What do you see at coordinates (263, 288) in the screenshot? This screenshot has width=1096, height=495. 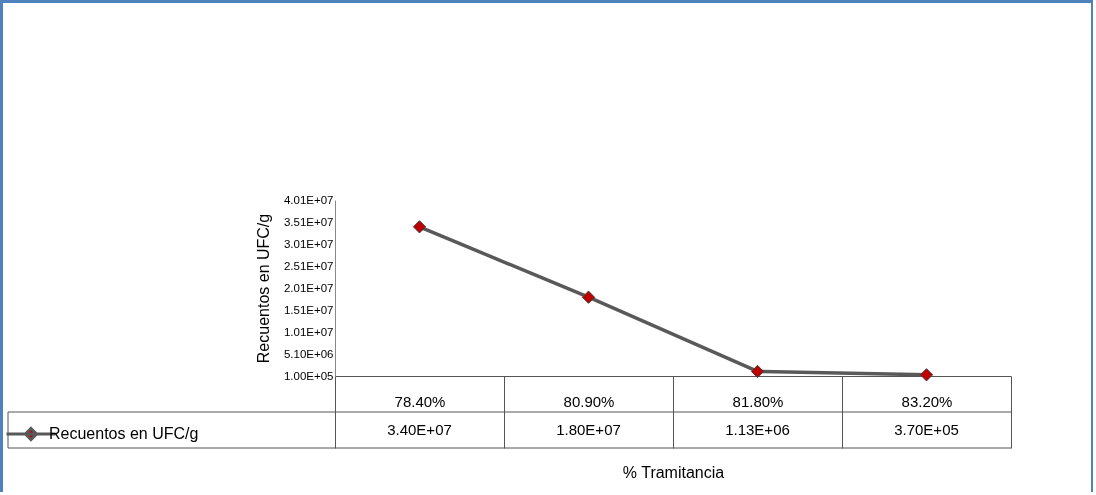 I see `y-axis-title: Recuentos en UFC/g` at bounding box center [263, 288].